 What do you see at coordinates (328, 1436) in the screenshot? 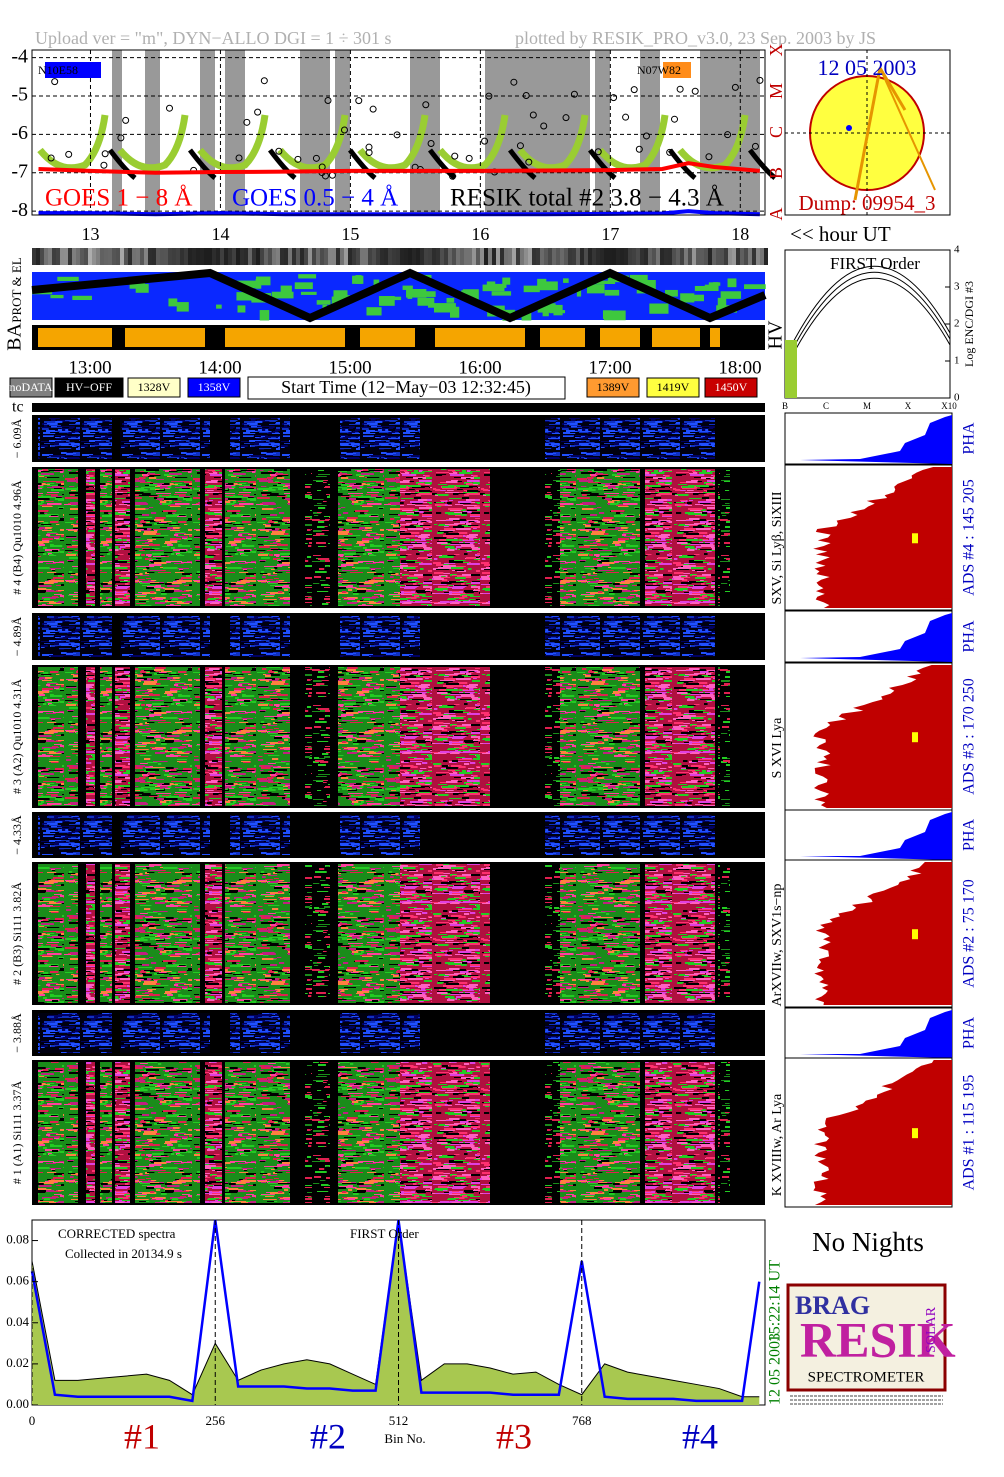
I see `label: #2` at bounding box center [328, 1436].